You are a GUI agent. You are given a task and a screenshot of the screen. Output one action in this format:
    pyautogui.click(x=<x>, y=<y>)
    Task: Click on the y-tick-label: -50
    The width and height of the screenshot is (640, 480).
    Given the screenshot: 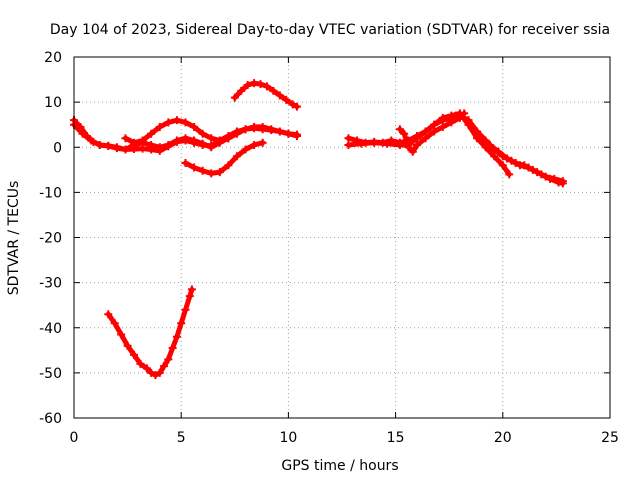 What is the action you would take?
    pyautogui.click(x=50, y=374)
    